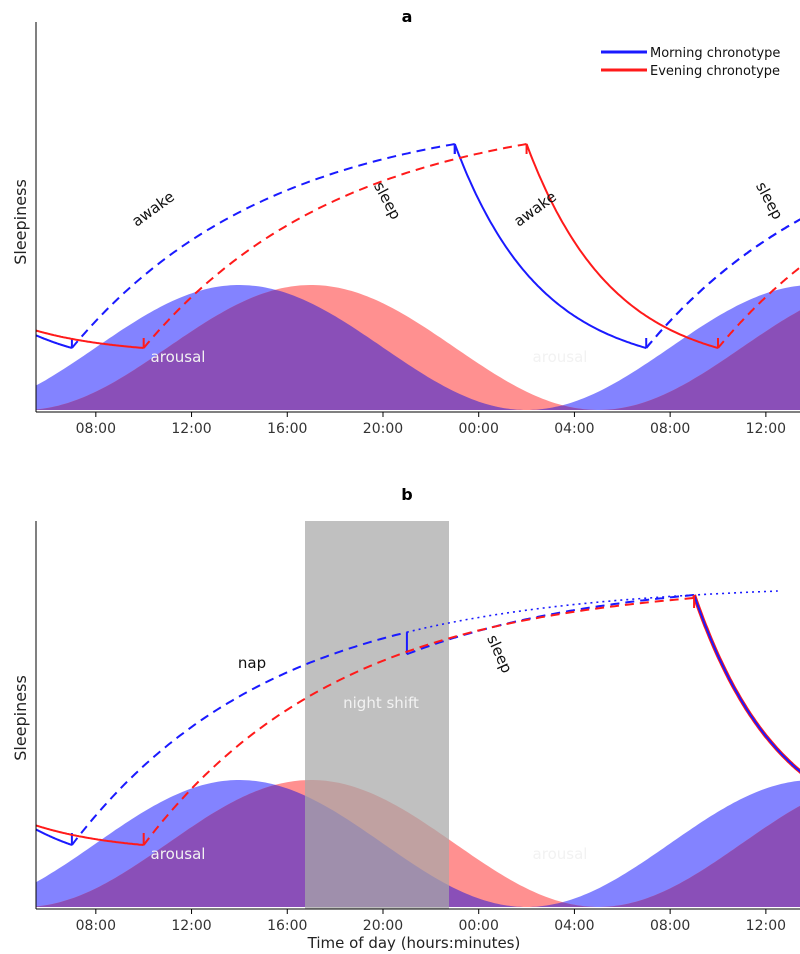 This screenshot has height=954, width=800. What do you see at coordinates (89, 835) in the screenshot?
I see `evening-sleep-tail-b` at bounding box center [89, 835].